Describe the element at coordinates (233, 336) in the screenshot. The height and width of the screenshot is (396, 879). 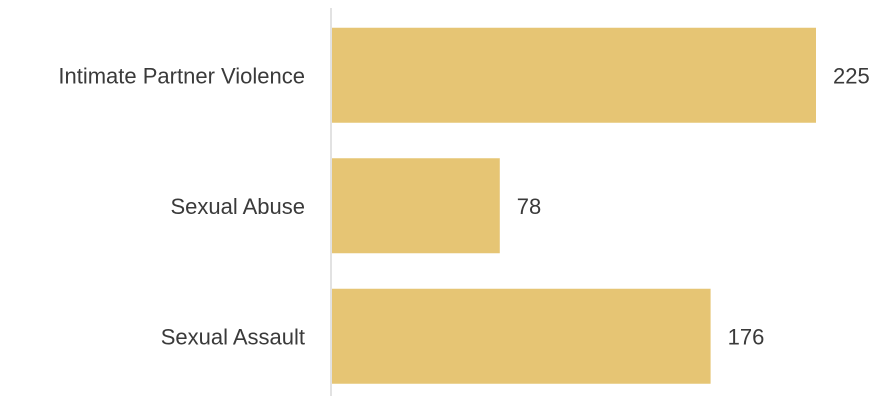
I see `category-tick-label: Sexual Assault` at that location.